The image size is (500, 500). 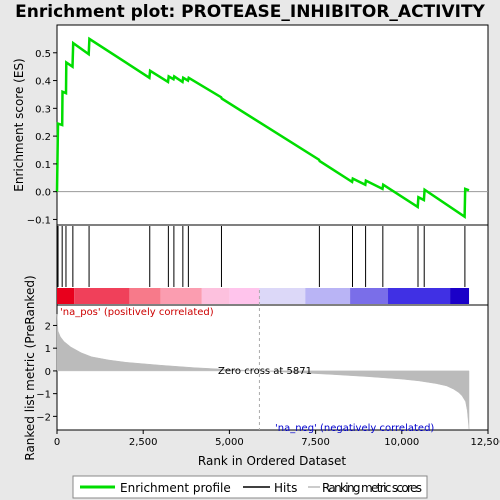 I want to click on zero-cross-label: Zero cross at 5871, so click(x=265, y=371).